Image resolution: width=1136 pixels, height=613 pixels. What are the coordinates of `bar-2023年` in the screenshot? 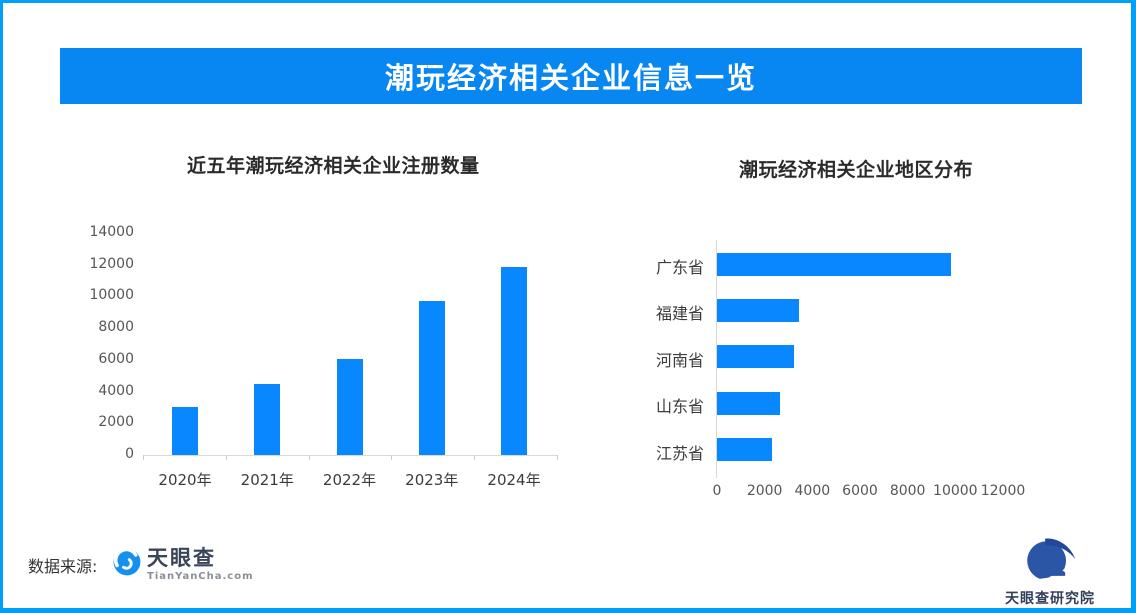 It's located at (431, 378).